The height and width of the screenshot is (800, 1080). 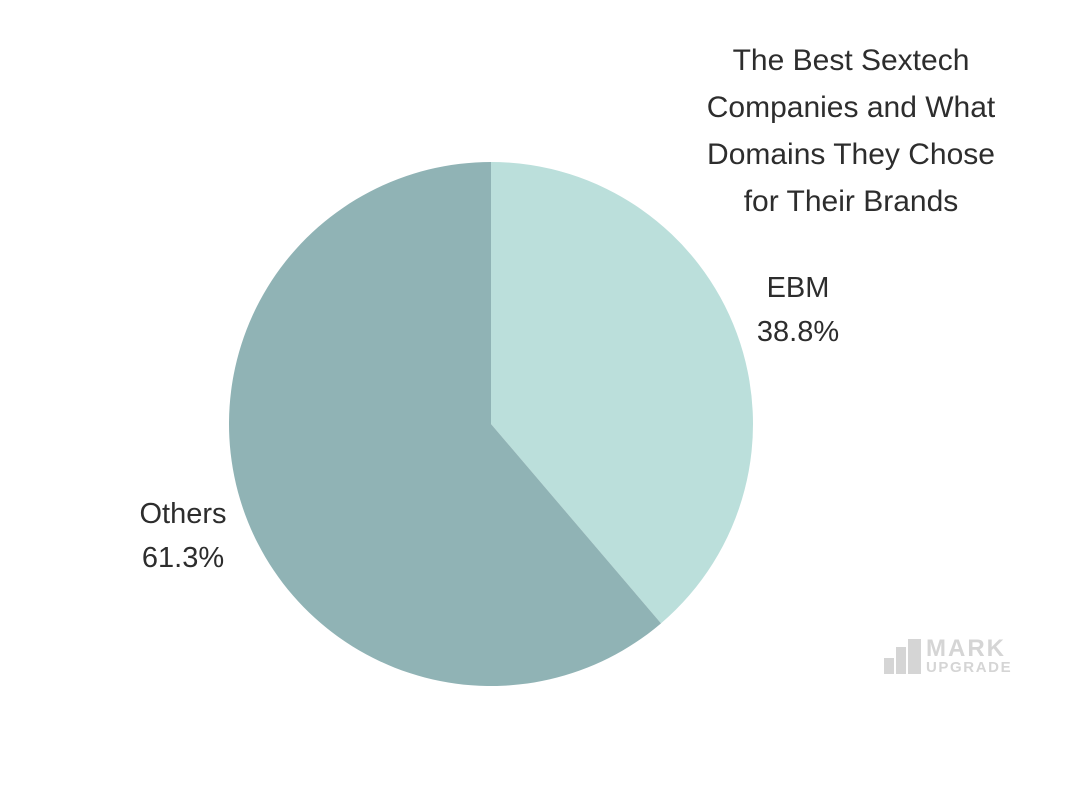 What do you see at coordinates (851, 201) in the screenshot?
I see `chart-title-line: for Their Brands` at bounding box center [851, 201].